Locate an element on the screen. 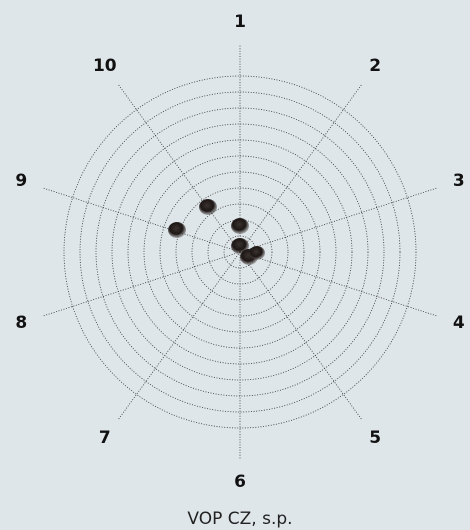  direction-label: 1 is located at coordinates (240, 22).